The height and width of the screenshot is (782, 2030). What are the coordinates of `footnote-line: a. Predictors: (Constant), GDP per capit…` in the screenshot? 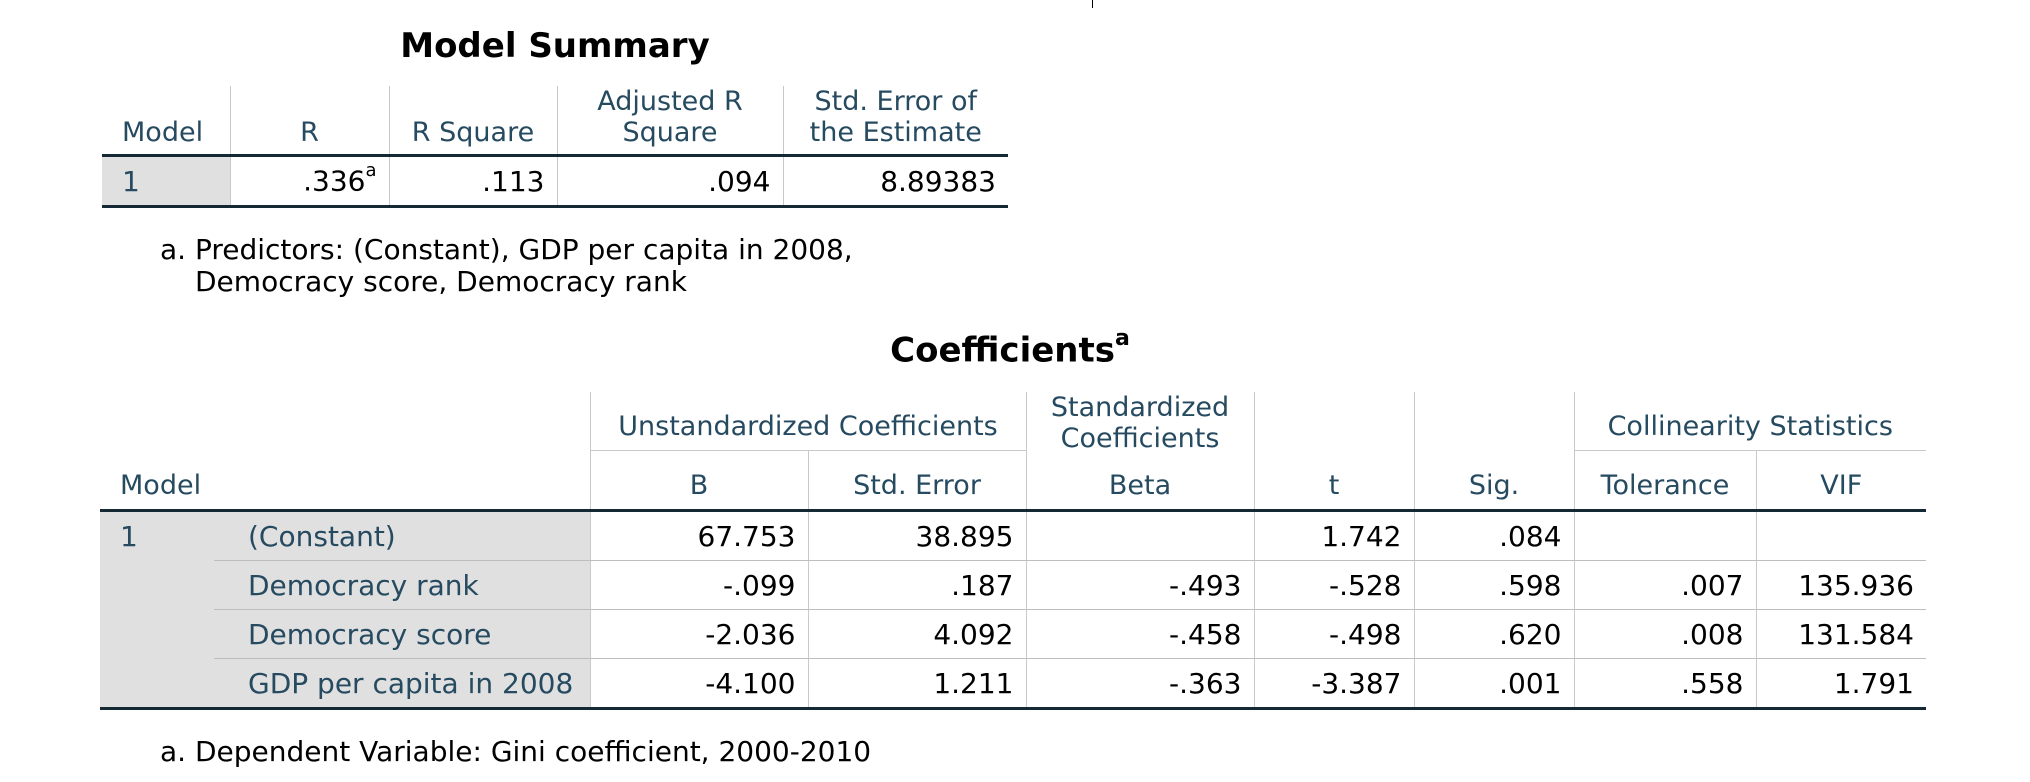 It's located at (506, 249).